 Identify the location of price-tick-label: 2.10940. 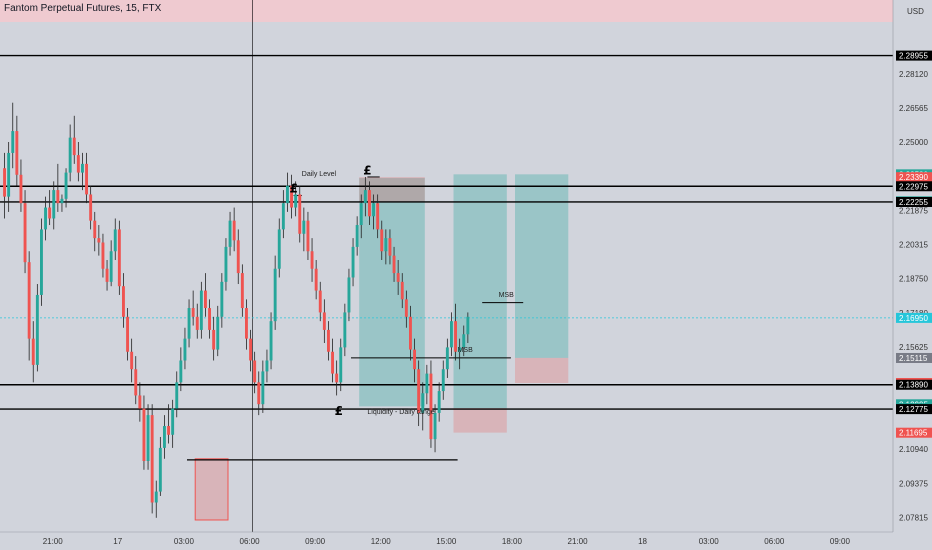
(913, 449).